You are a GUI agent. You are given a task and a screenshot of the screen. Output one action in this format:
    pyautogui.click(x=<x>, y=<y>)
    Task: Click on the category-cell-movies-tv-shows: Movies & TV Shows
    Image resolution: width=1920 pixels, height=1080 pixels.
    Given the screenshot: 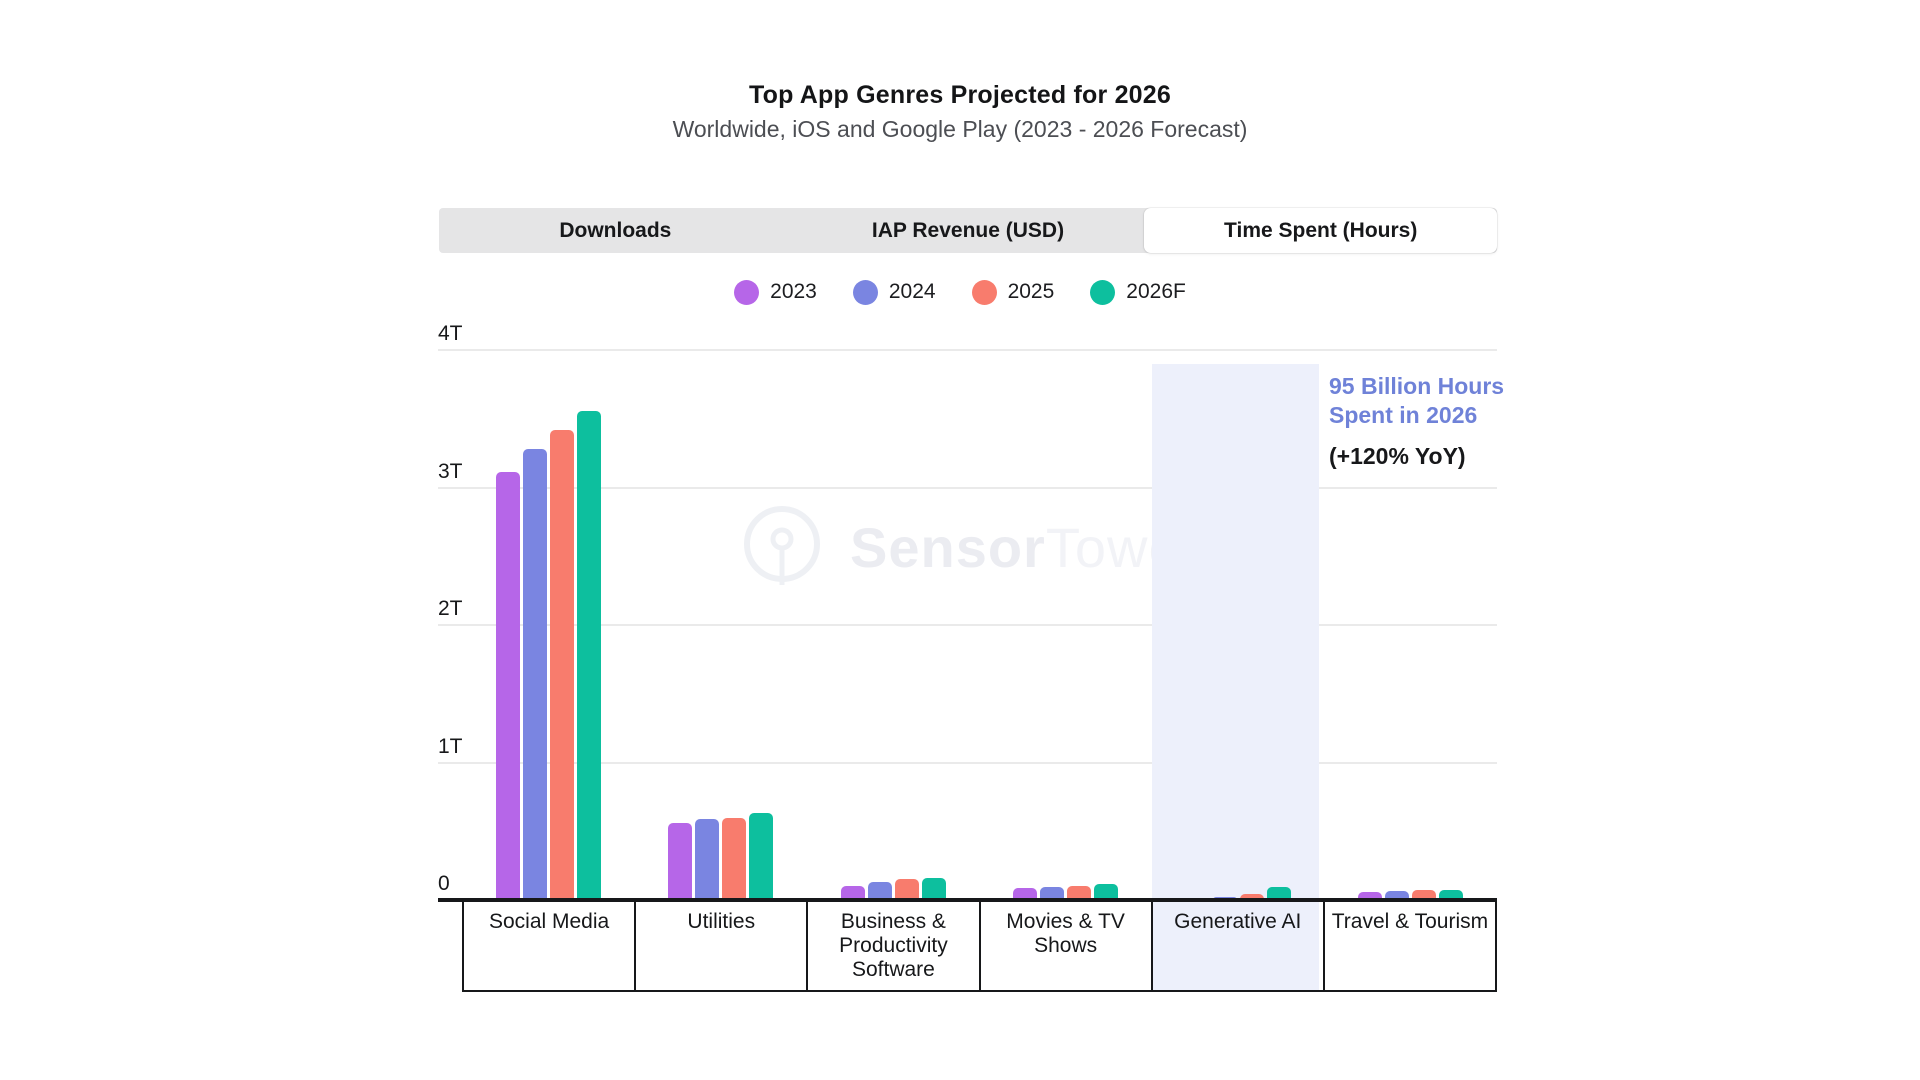 What is the action you would take?
    pyautogui.click(x=1067, y=946)
    